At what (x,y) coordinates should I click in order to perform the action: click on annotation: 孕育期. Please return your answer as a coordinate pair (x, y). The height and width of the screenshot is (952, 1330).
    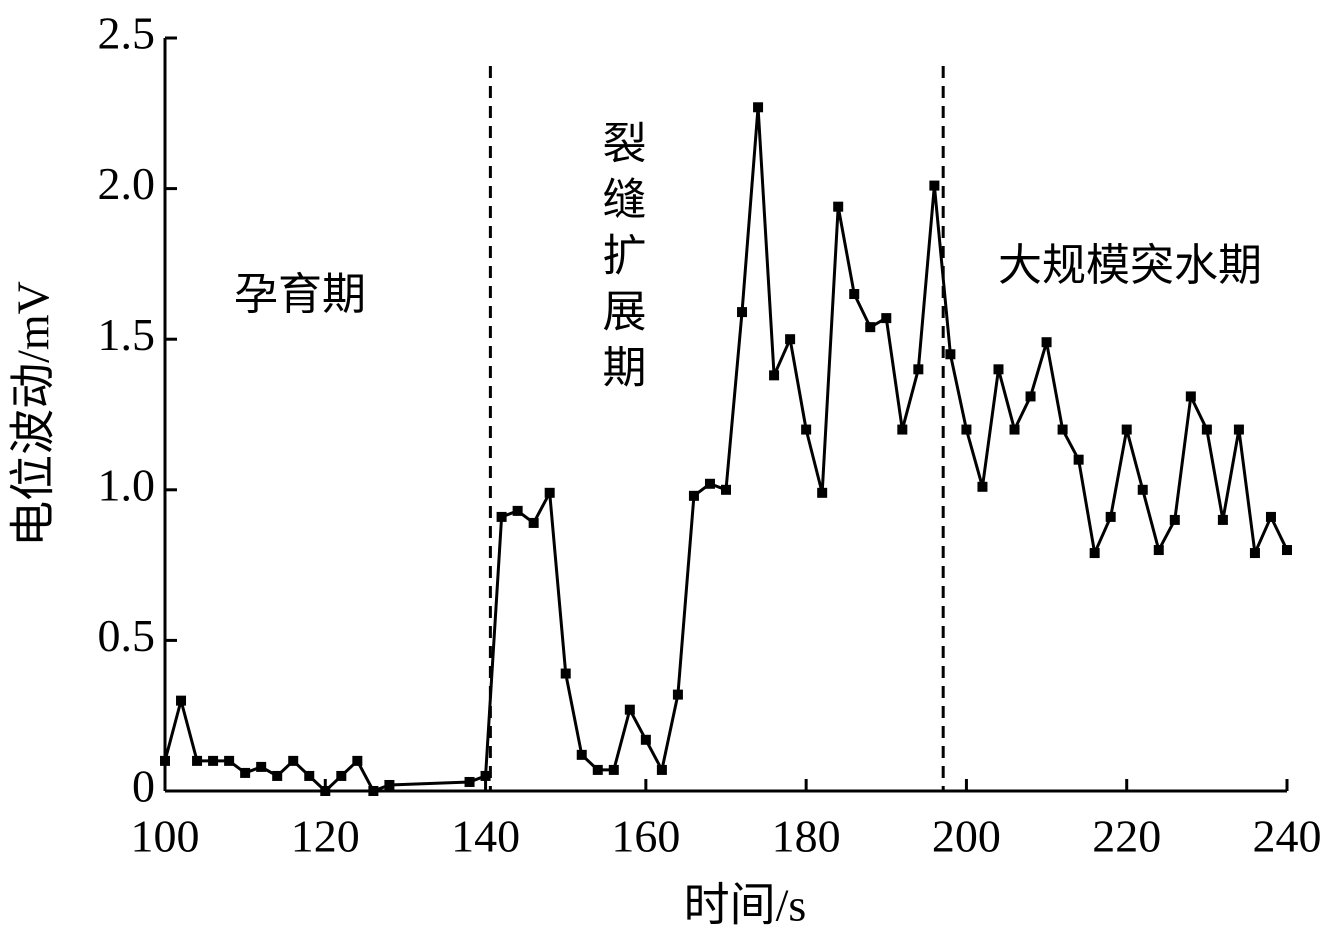
    Looking at the image, I should click on (300, 294).